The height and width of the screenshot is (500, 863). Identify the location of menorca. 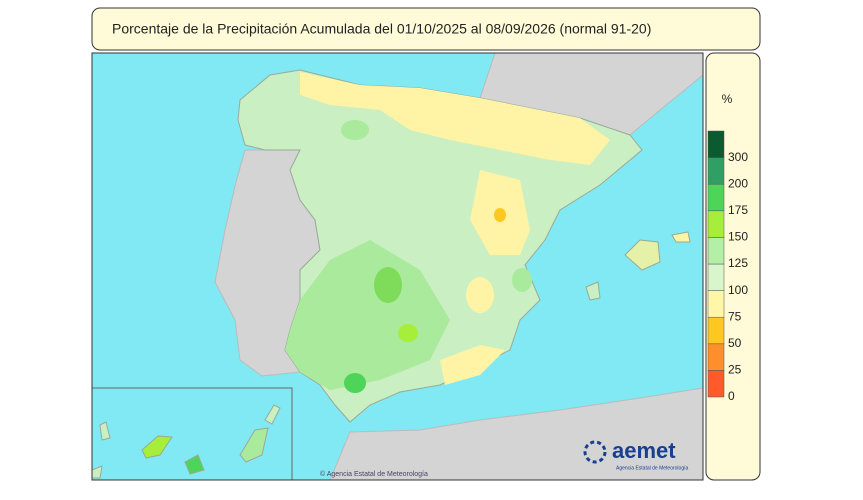
(681, 237).